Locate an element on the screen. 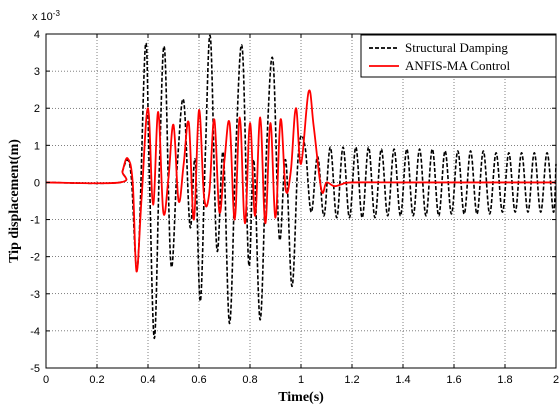 The height and width of the screenshot is (405, 559). y-tick-label: 2 is located at coordinates (37, 109).